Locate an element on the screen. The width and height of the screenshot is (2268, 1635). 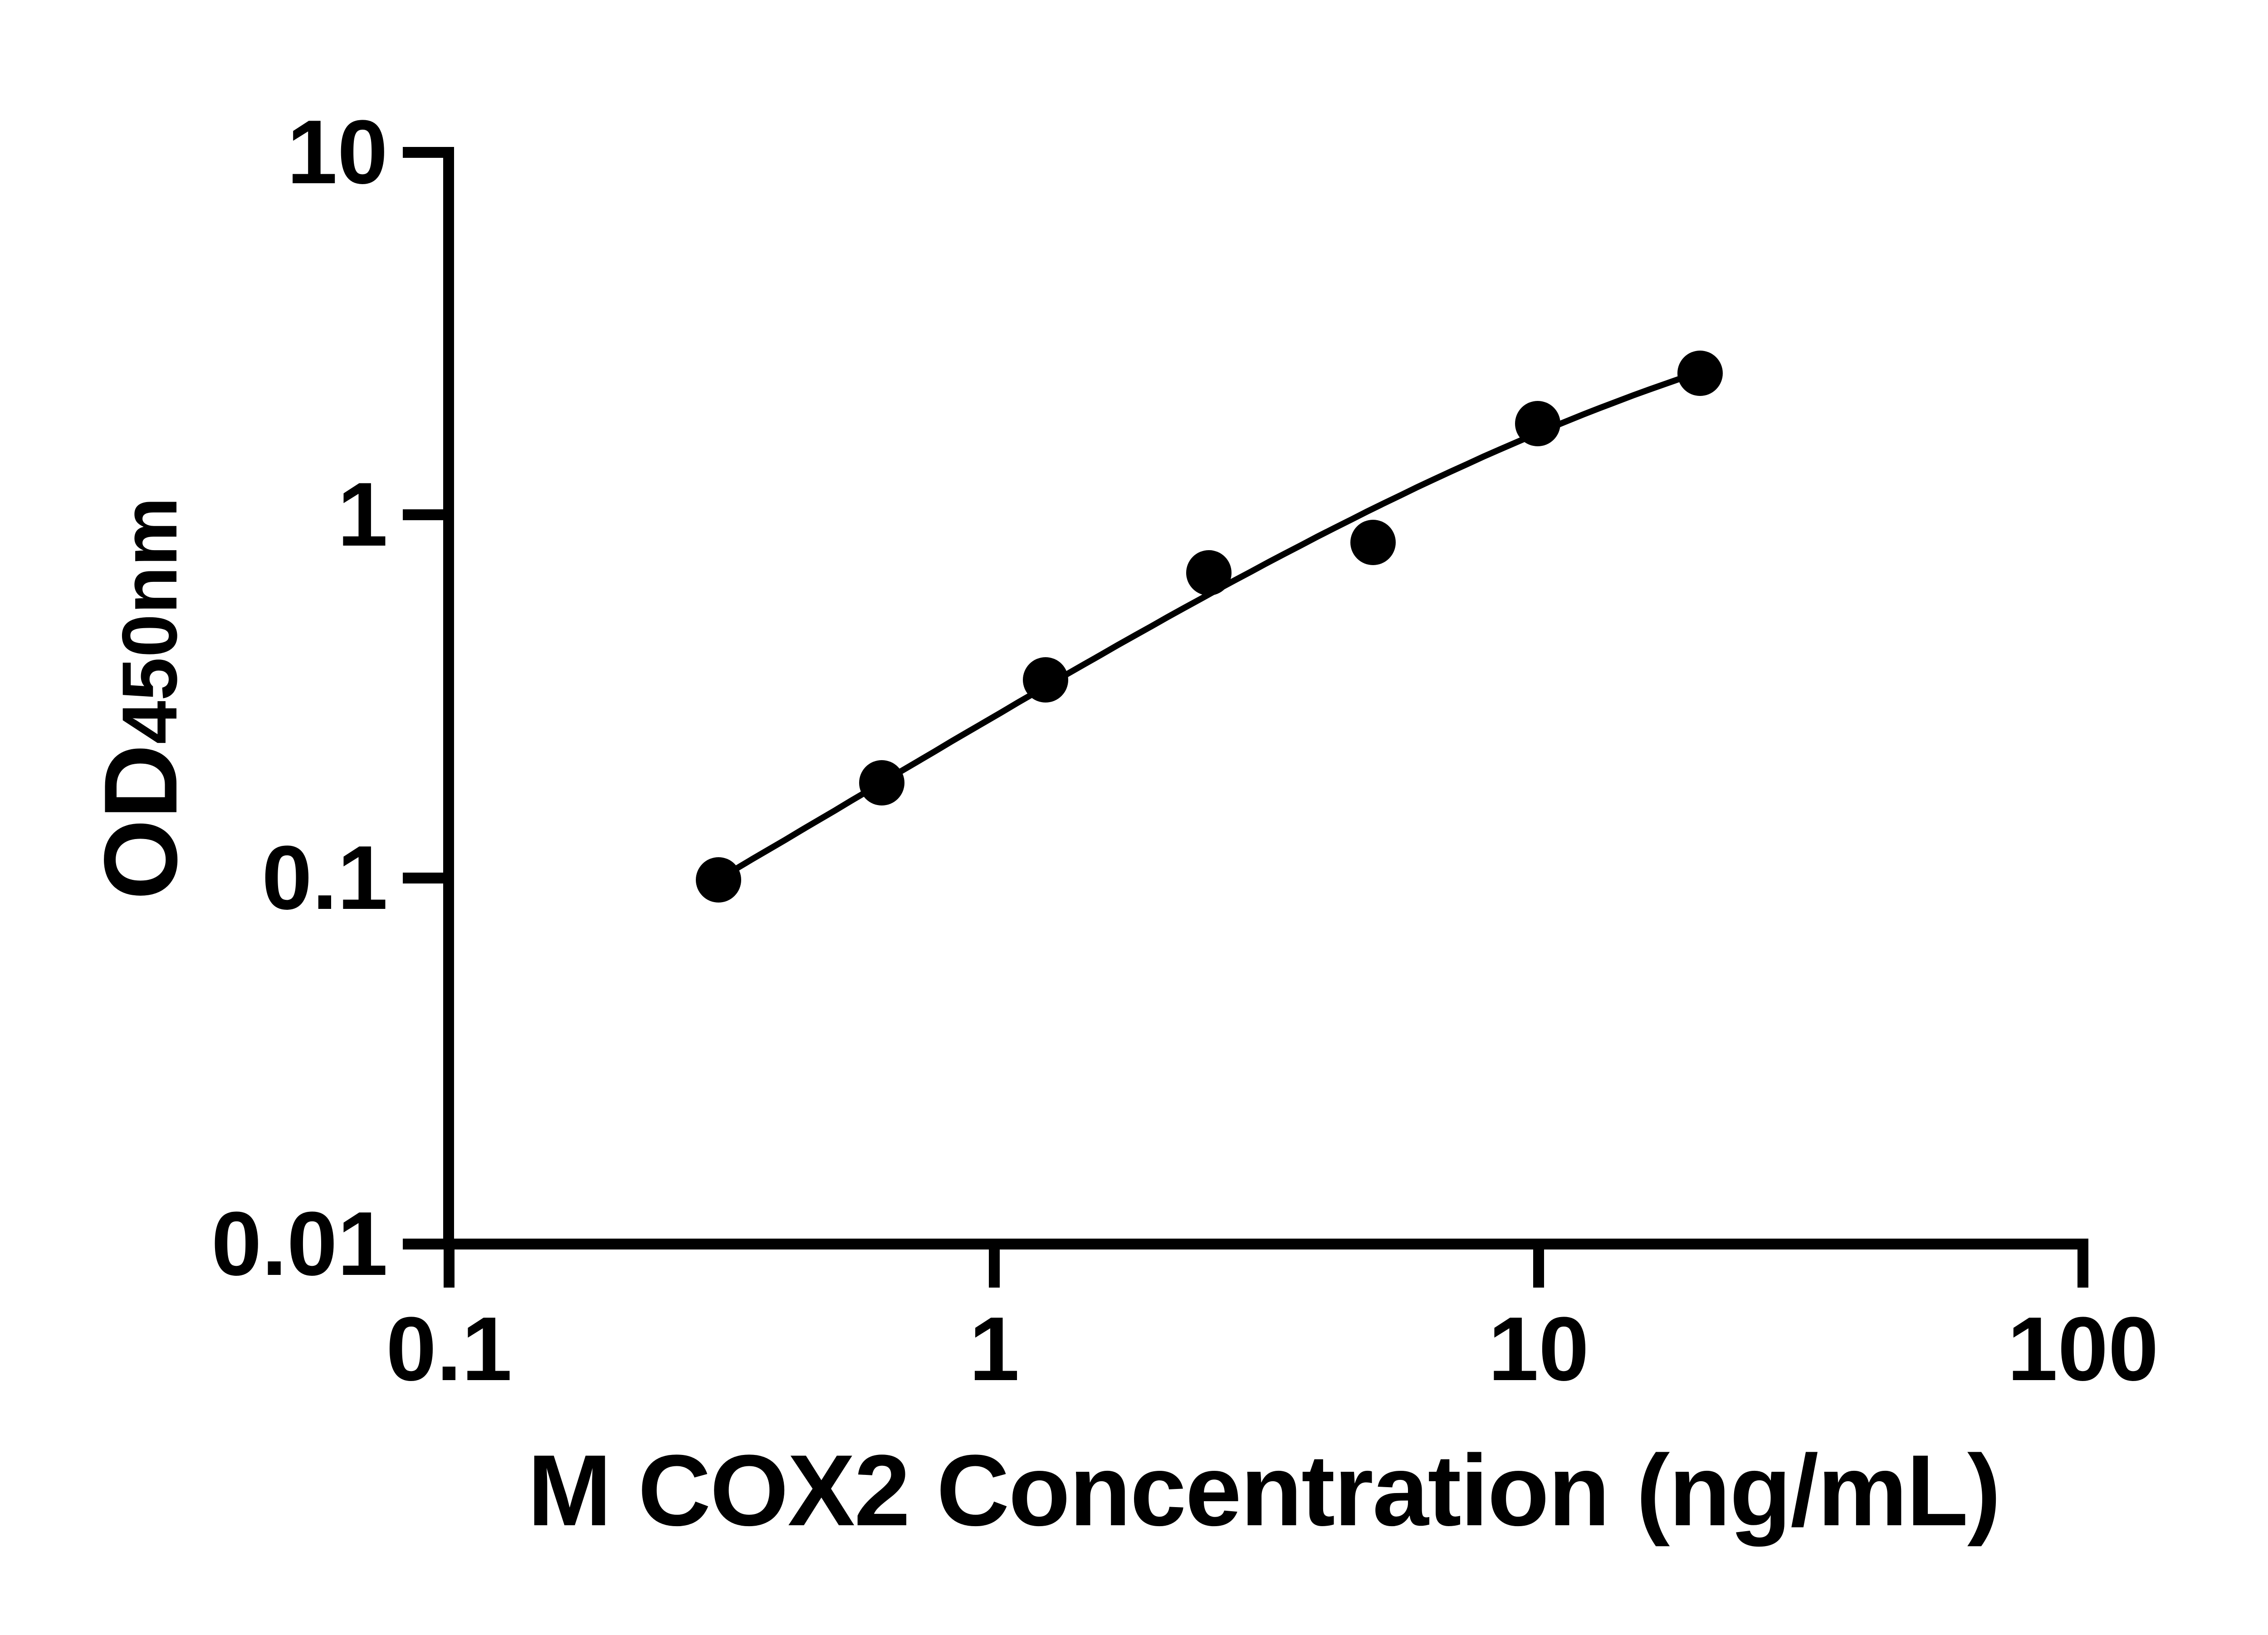
svg-text: 0.01 is located at coordinates (299, 1243).